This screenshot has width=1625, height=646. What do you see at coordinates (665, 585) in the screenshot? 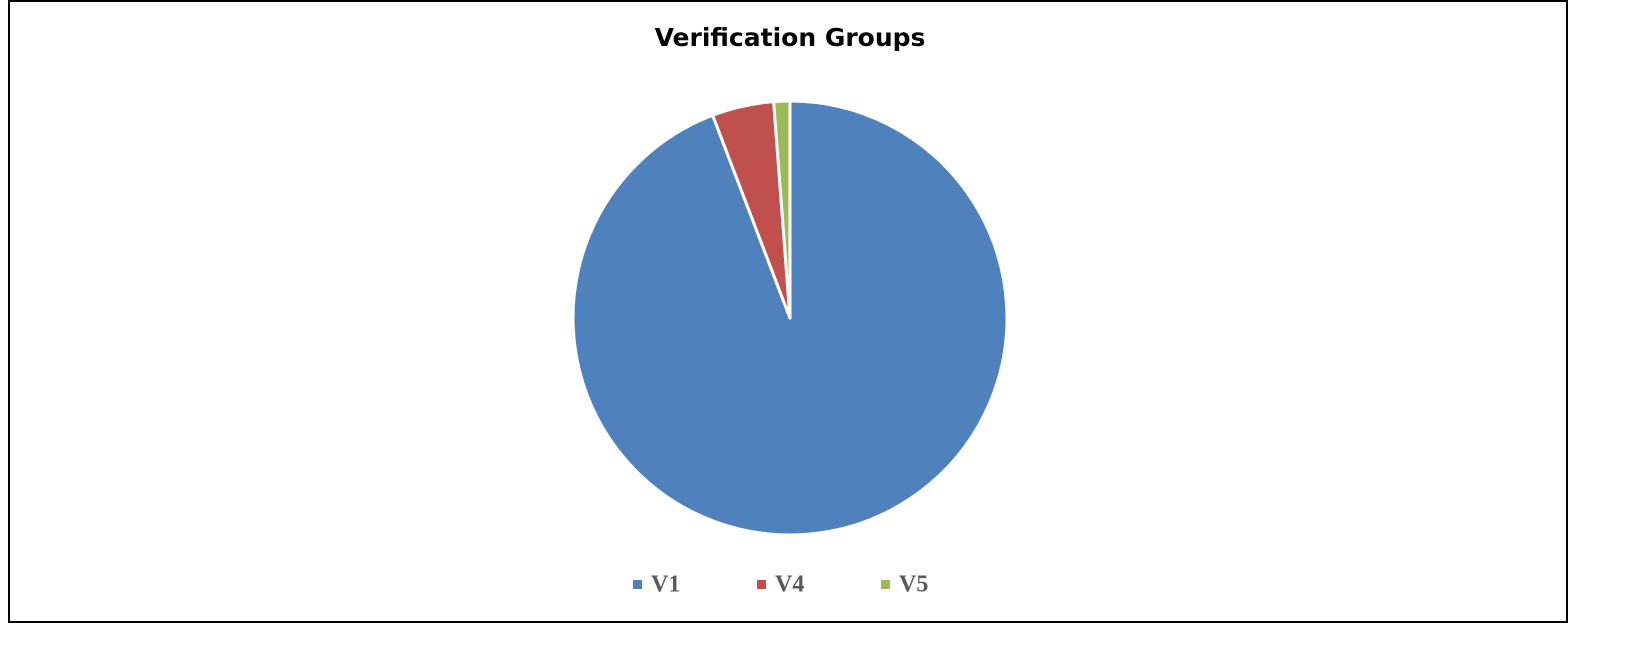
I see `legend-label: V1` at bounding box center [665, 585].